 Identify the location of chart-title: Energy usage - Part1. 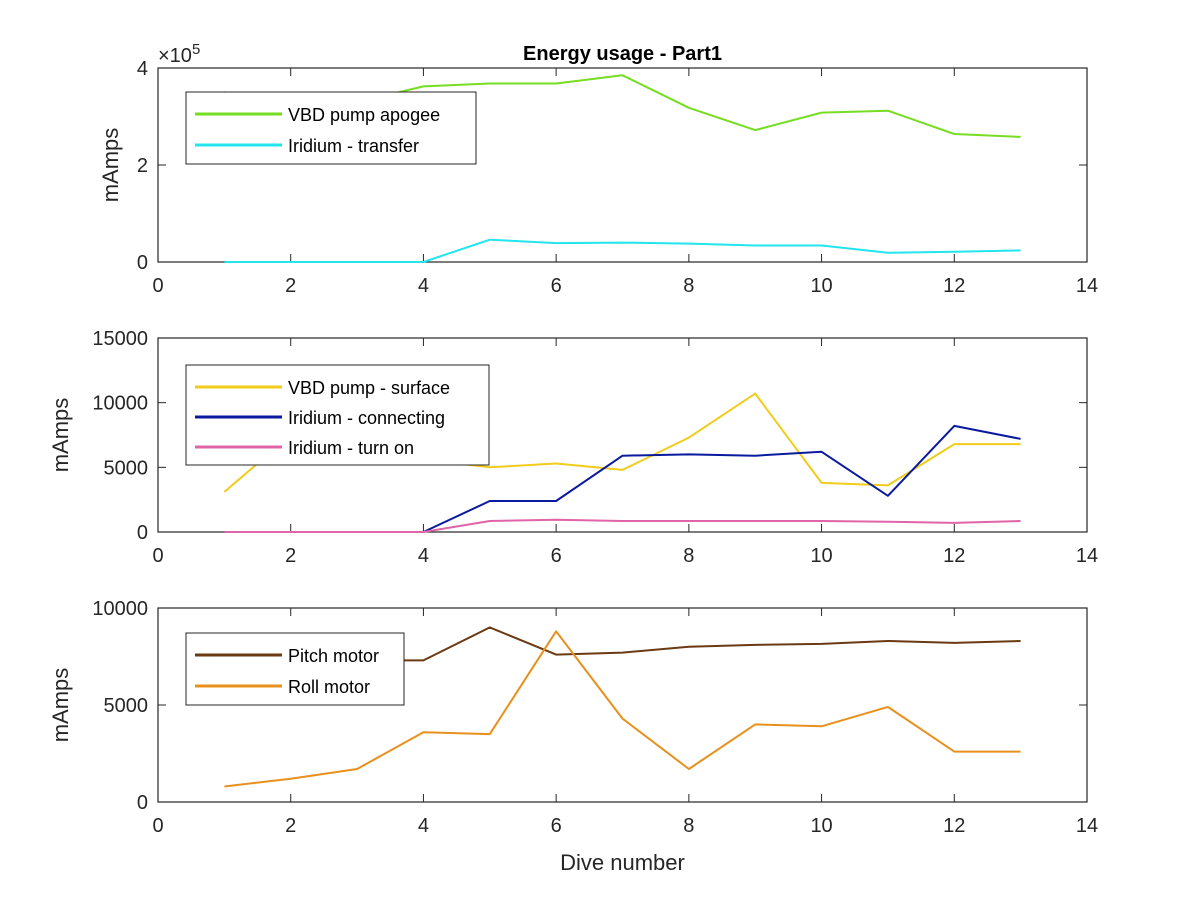
(622, 54).